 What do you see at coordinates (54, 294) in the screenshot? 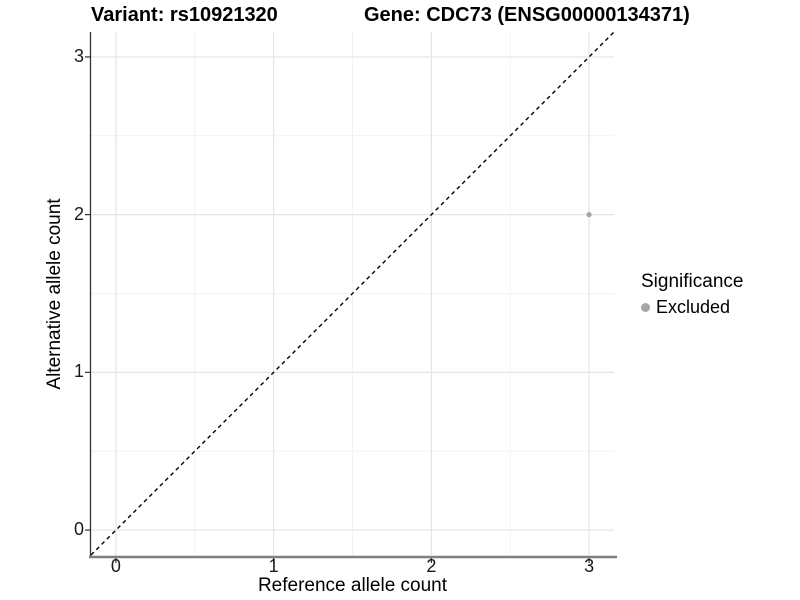
I see `y-axis-label: Alternative allele count` at bounding box center [54, 294].